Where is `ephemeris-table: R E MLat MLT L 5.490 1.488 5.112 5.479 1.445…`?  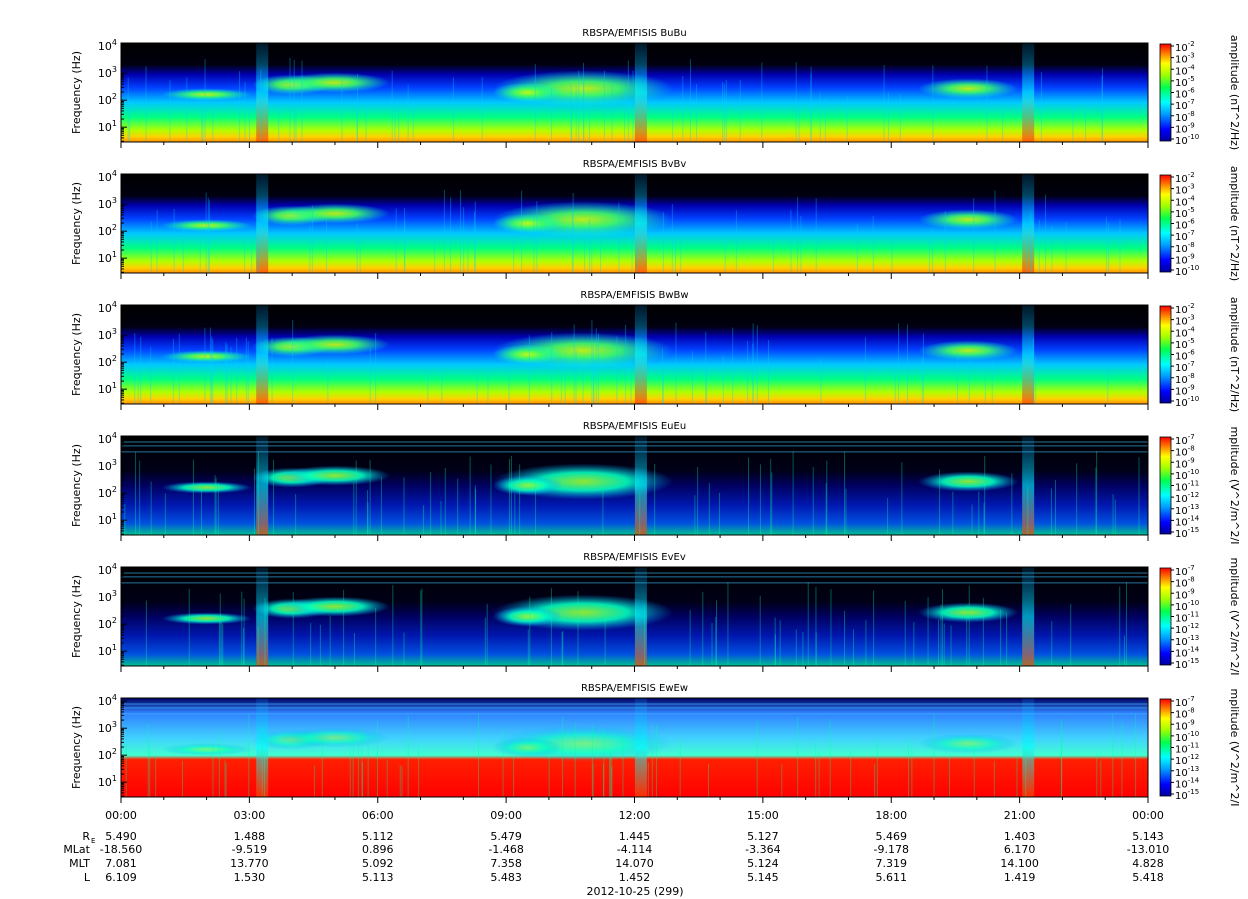 ephemeris-table: R E MLat MLT L 5.490 1.488 5.112 5.479 1.445… is located at coordinates (616, 857).